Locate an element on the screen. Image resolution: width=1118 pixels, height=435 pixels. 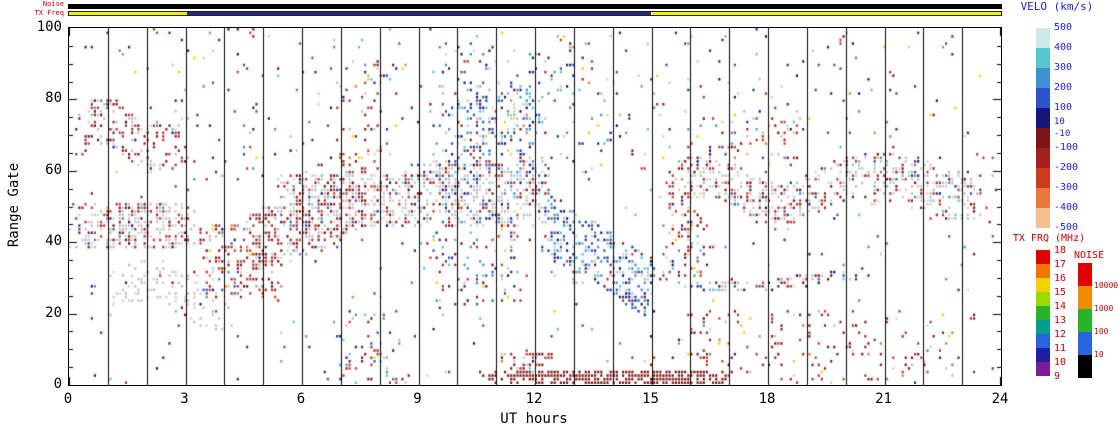
txfrq-colorbar-label: 16 is located at coordinates (1060, 278).